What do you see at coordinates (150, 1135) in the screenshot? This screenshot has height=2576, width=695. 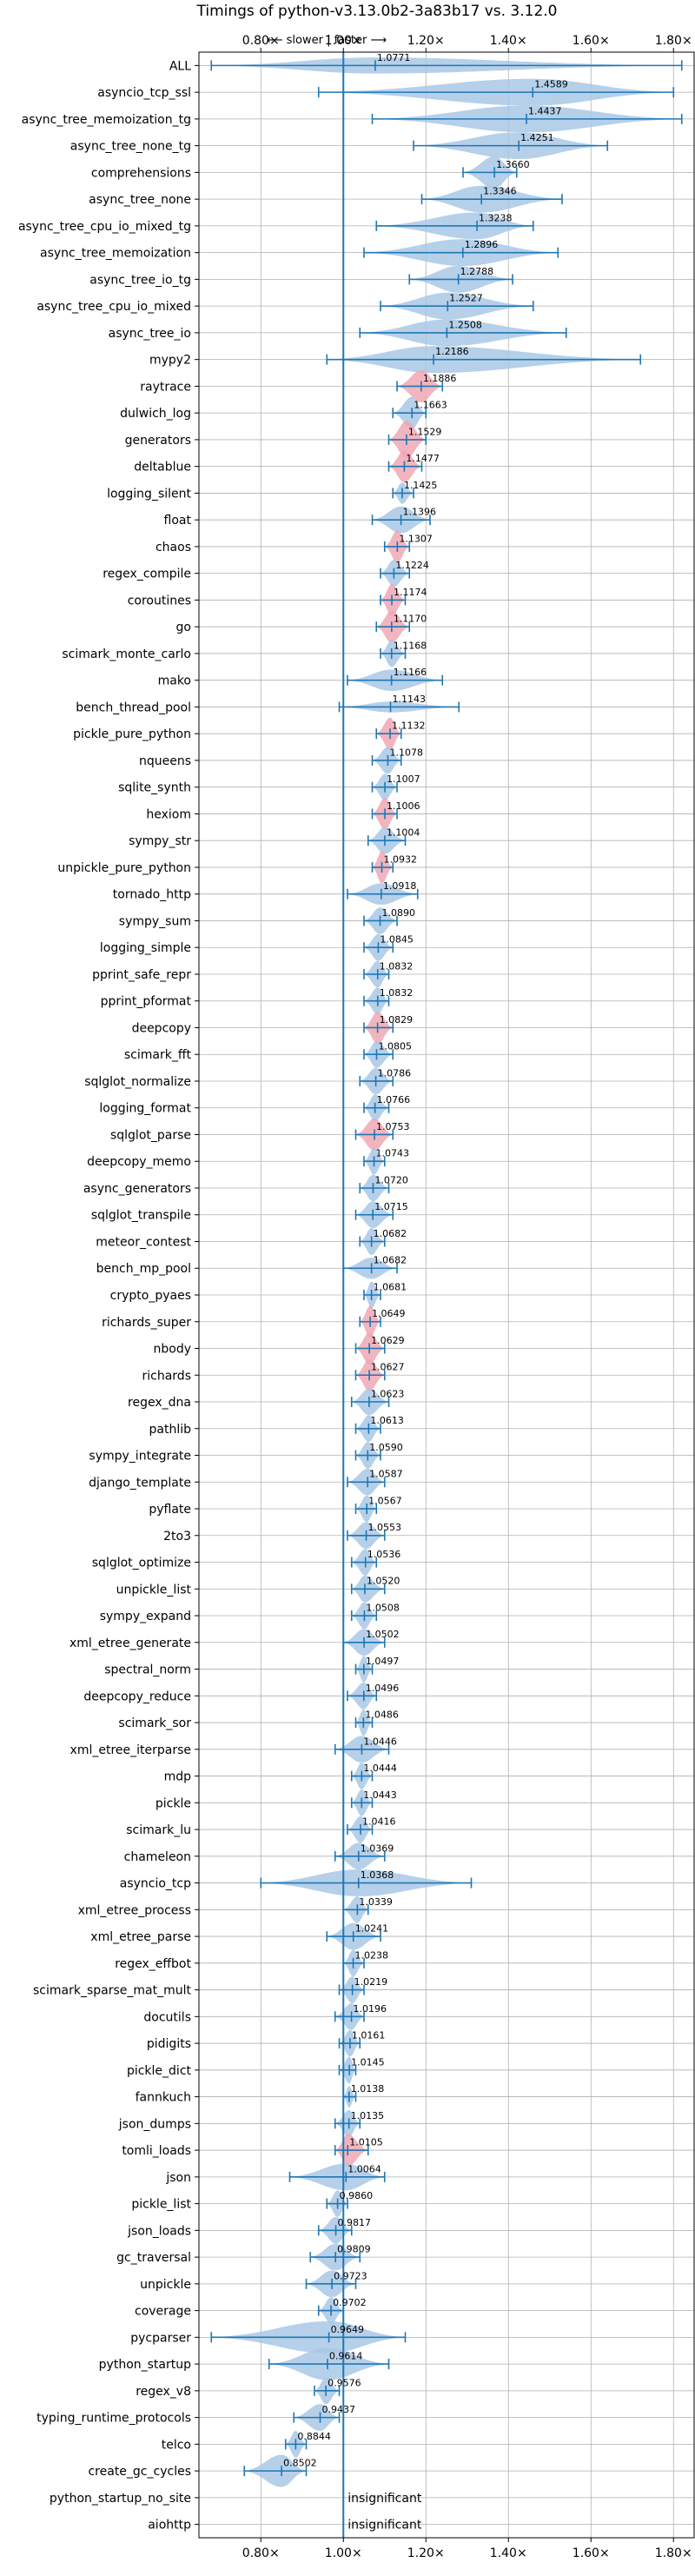 I see `category-label: sqlglot_parse` at bounding box center [150, 1135].